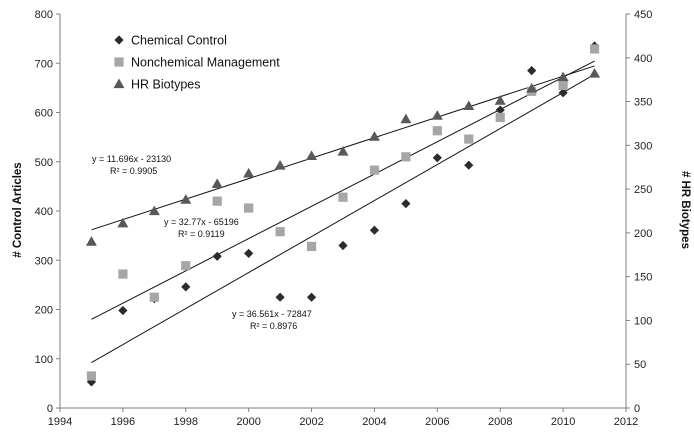  Describe the element at coordinates (205, 63) in the screenshot. I see `legend-label: Nonchemical Management` at that location.